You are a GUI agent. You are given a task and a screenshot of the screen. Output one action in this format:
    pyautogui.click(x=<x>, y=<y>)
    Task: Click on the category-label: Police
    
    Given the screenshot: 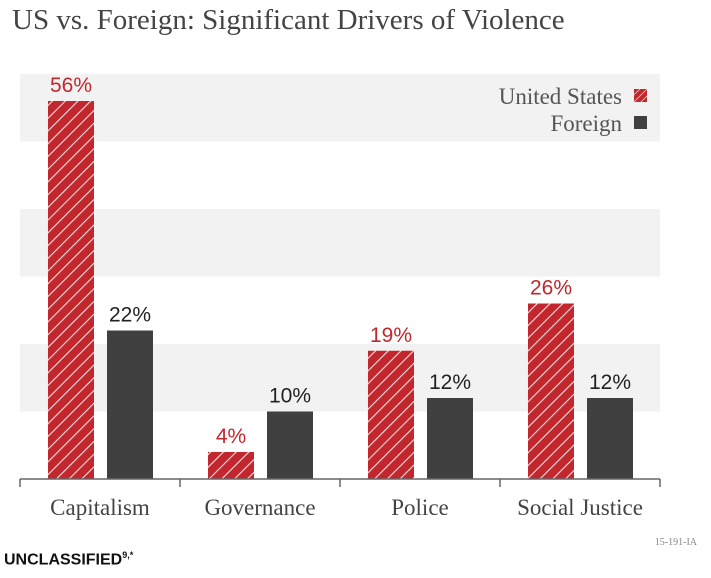 What is the action you would take?
    pyautogui.click(x=420, y=507)
    